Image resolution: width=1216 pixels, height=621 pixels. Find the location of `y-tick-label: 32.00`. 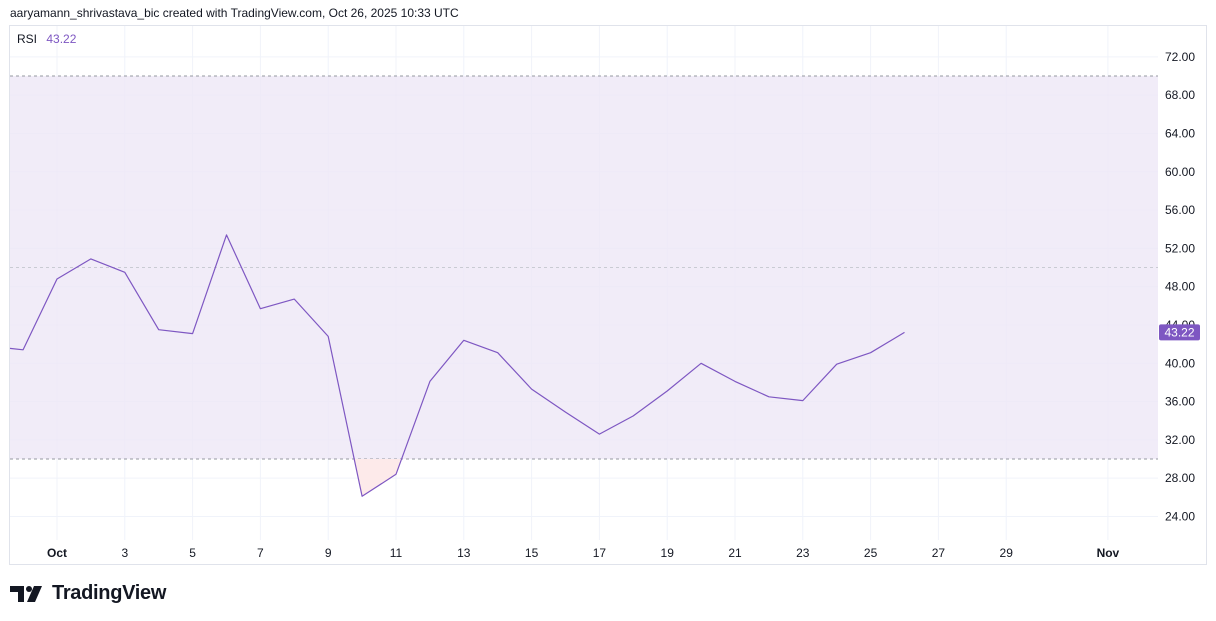

y-tick-label: 32.00 is located at coordinates (1180, 440).